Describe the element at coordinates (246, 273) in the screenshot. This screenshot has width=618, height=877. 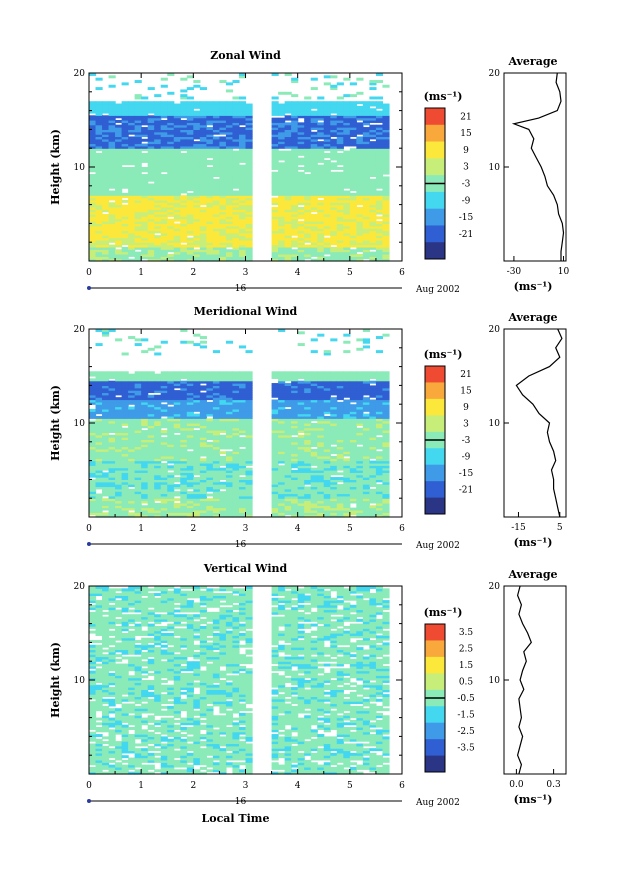
I see `x-tick-label: 3` at that location.